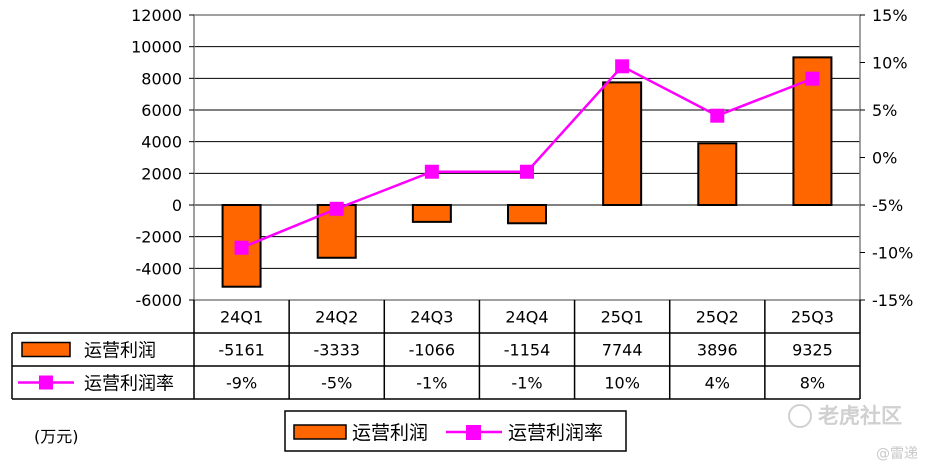 This screenshot has height=470, width=934. I want to click on left-tick-label: 2000, so click(161, 173).